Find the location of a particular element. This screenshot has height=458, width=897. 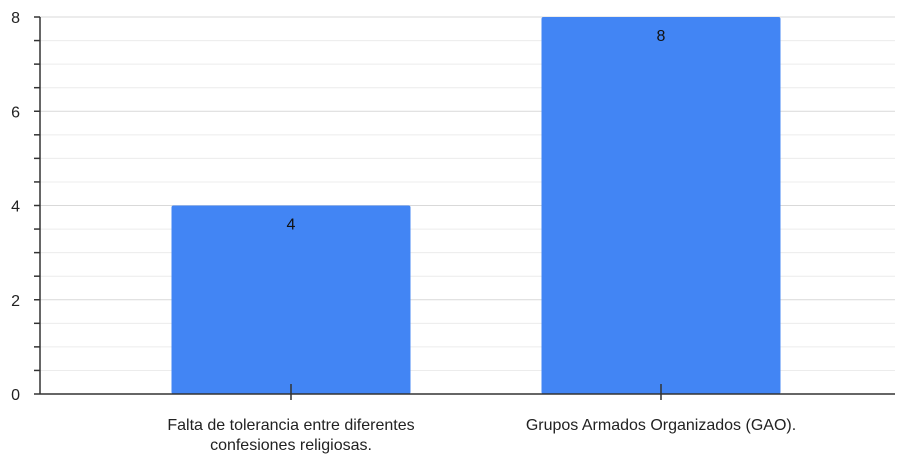

x-category-label: Grupos Armados Organizados (GAO). is located at coordinates (661, 425).